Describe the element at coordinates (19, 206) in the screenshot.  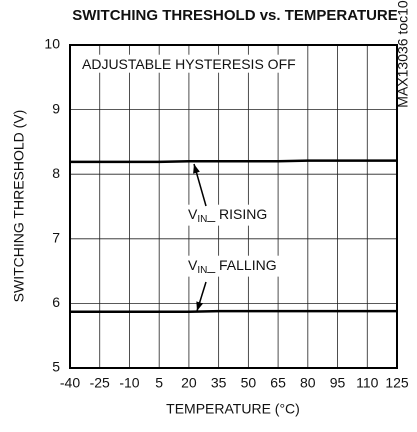
I see `y-axis-label: SWITCHING THRESHOLD (V)` at that location.